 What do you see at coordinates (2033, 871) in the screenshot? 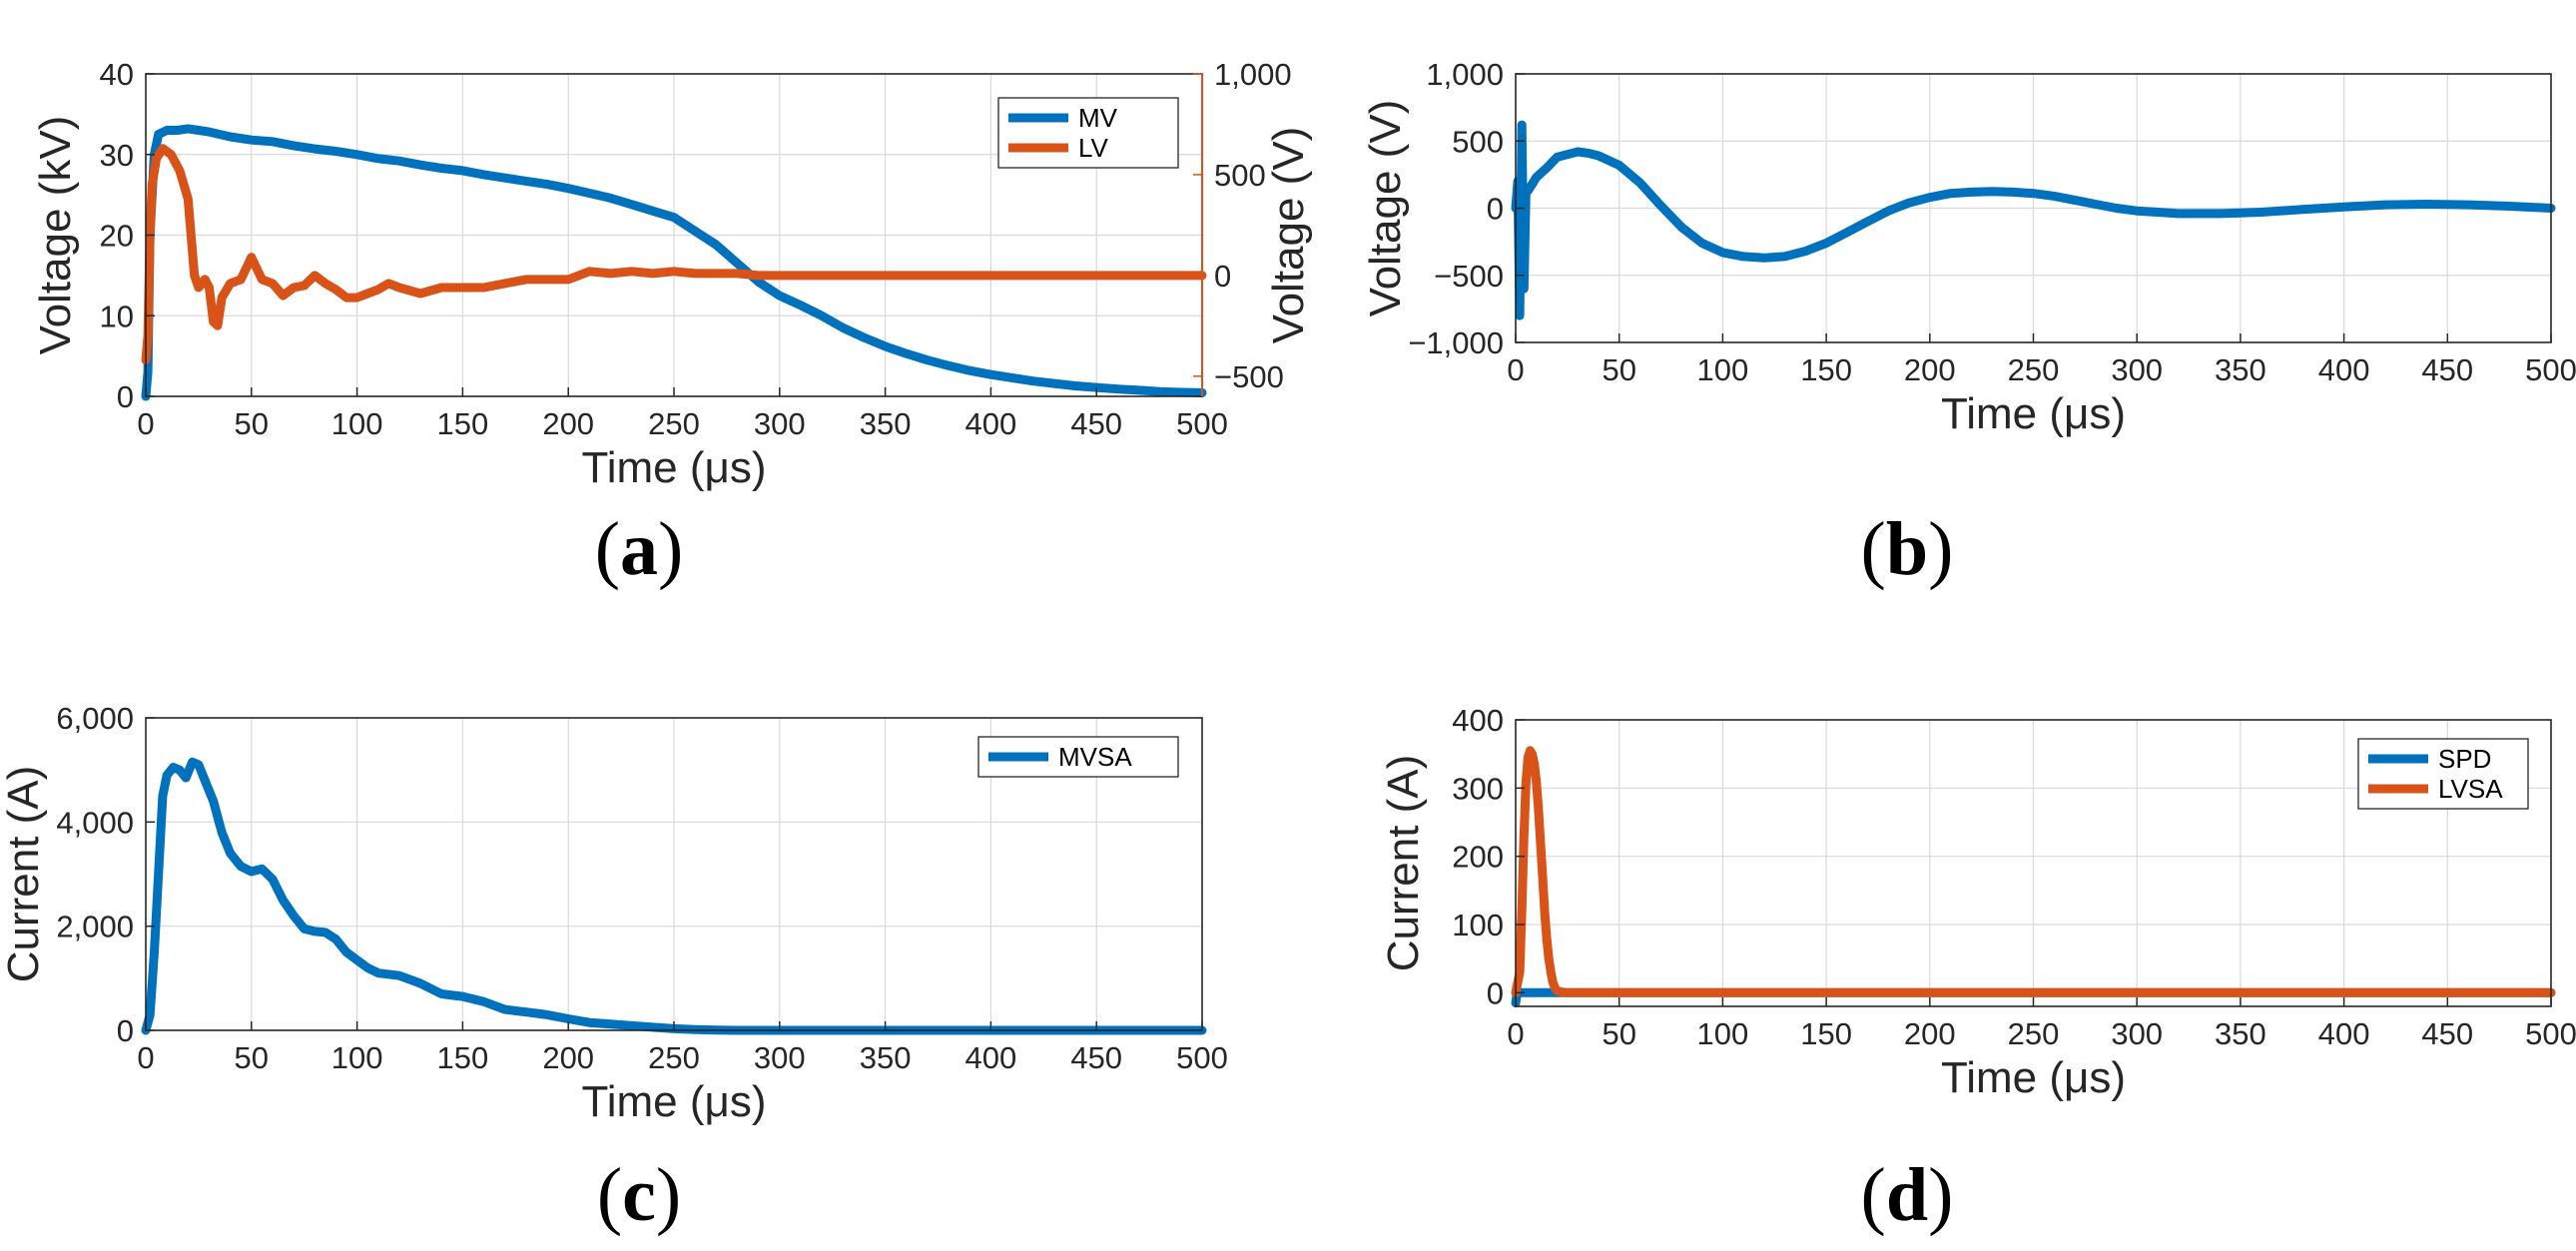
I see `series-line-lvsa` at bounding box center [2033, 871].